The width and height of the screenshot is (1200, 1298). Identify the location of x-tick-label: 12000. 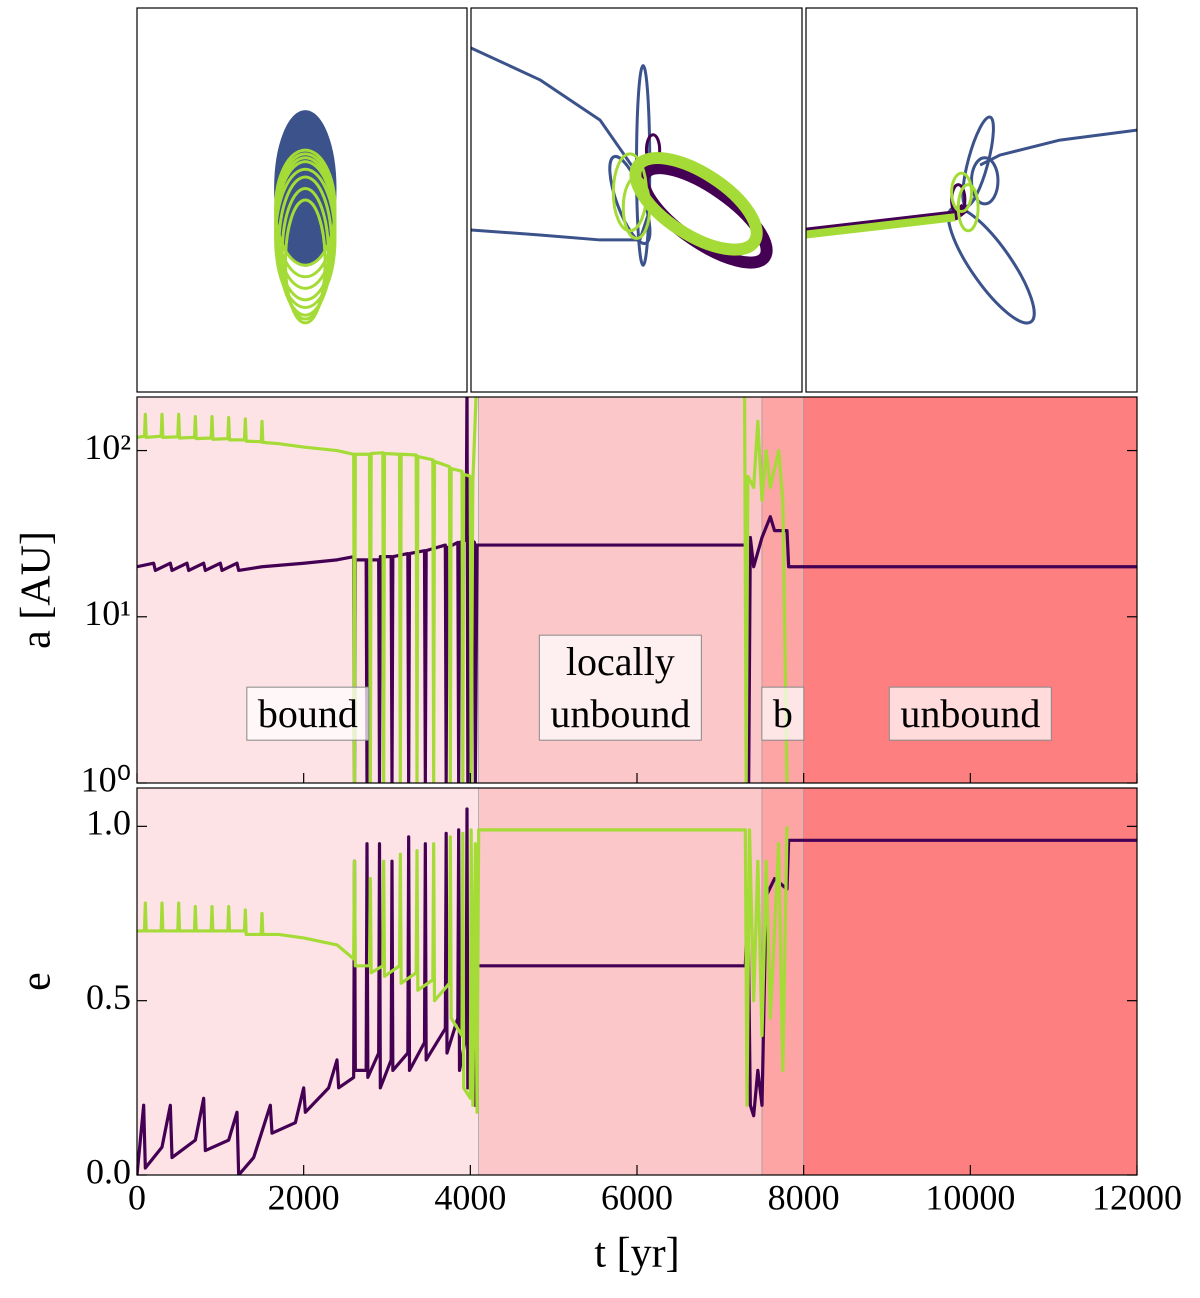
(1137, 1197).